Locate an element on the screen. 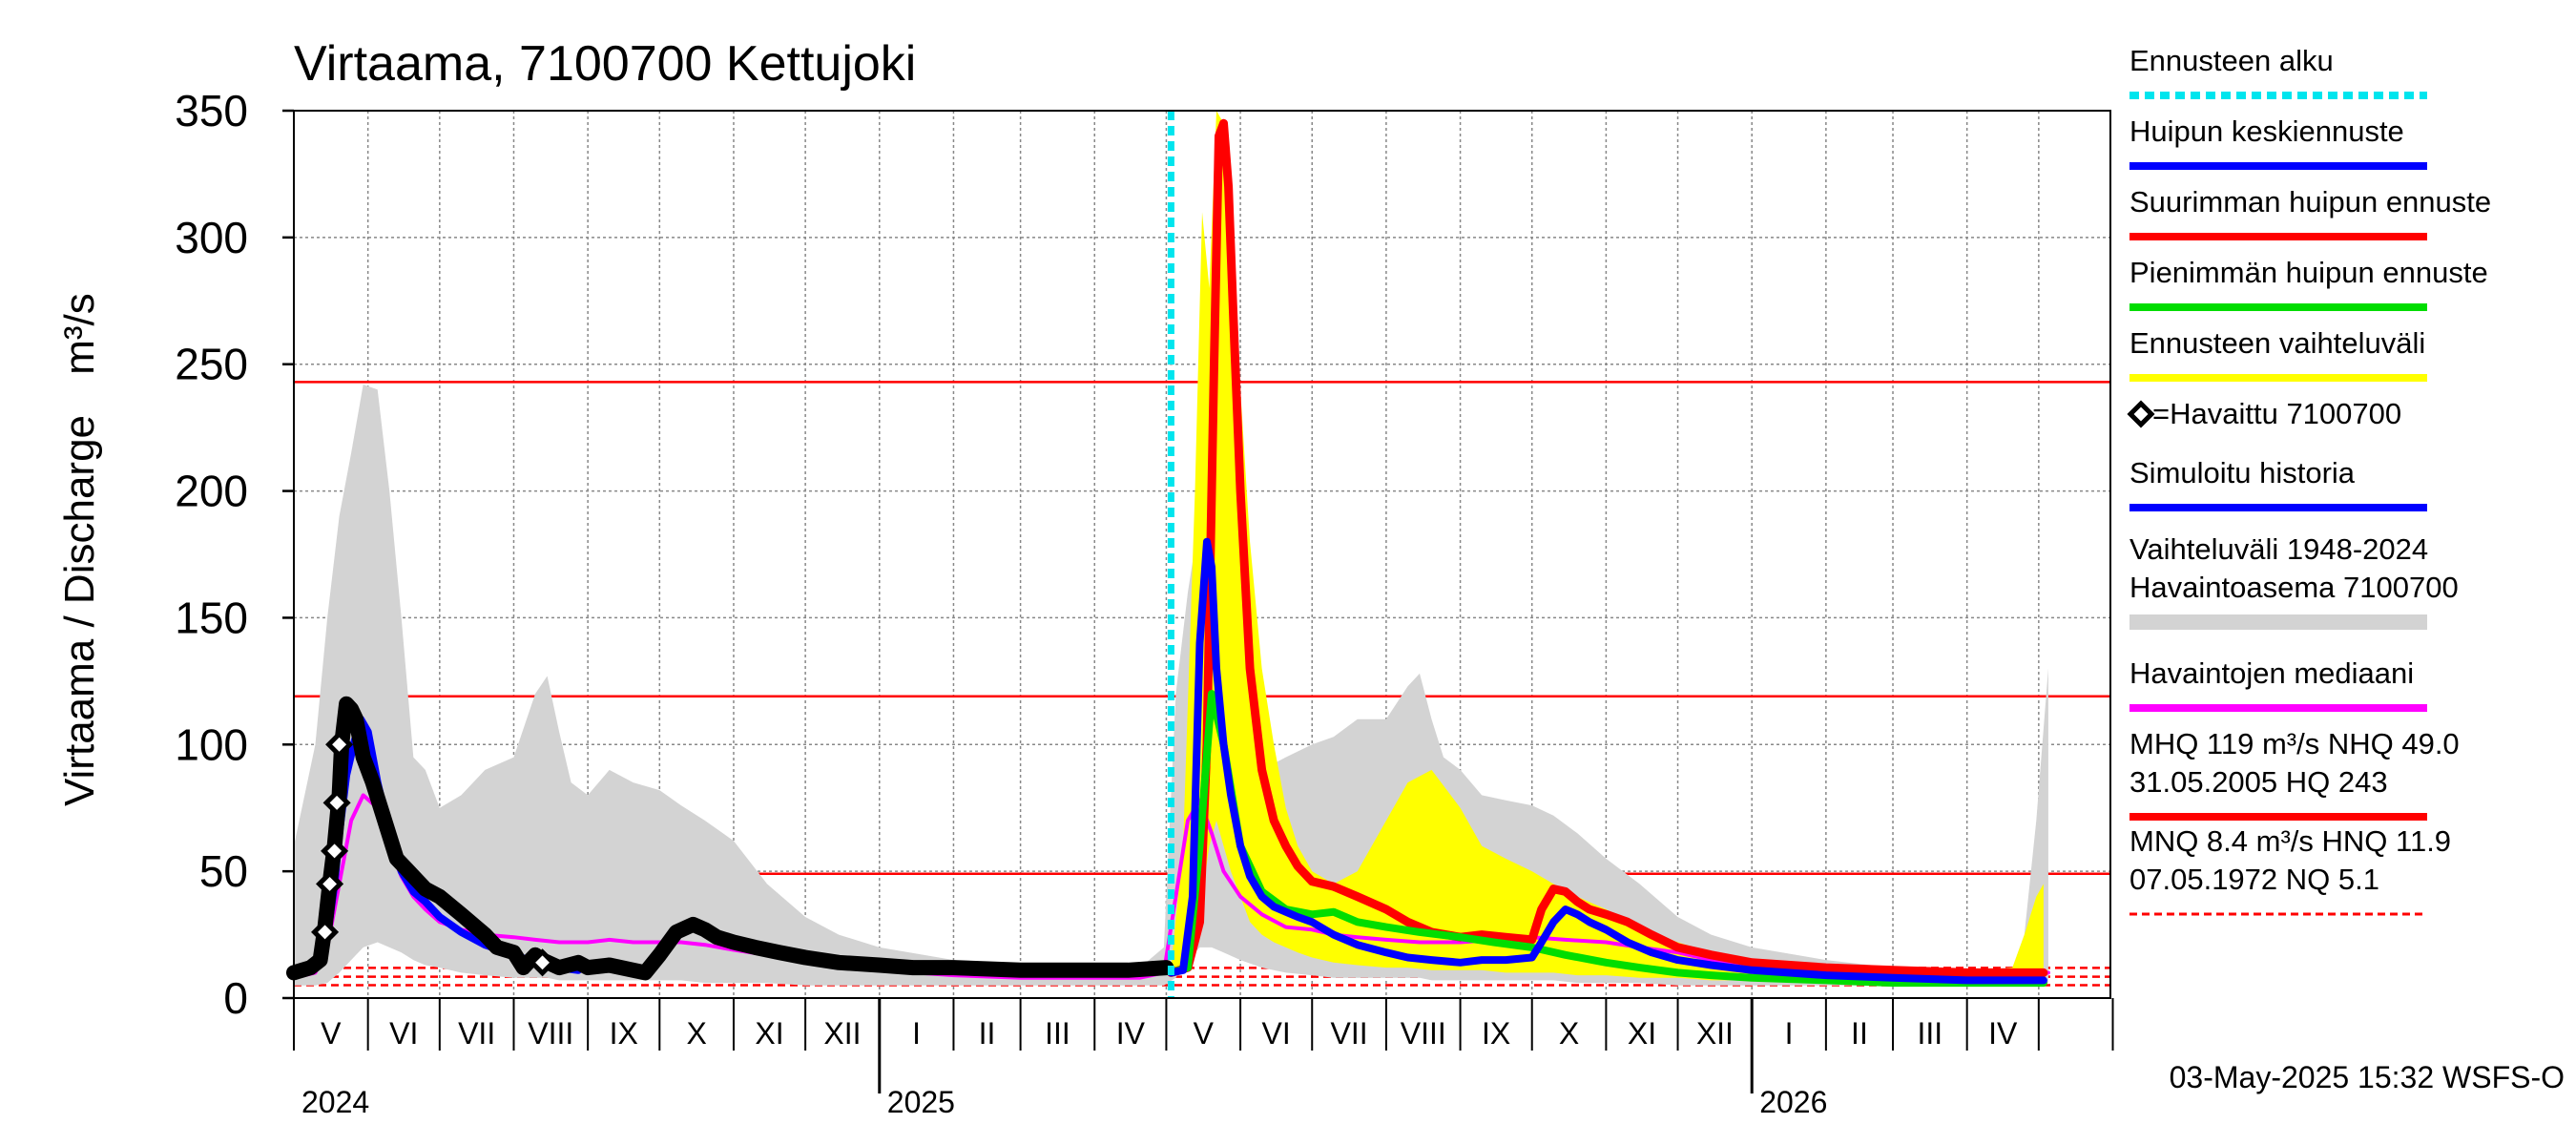  y-axis-label: Virtaama / Discharge is located at coordinates (79, 611).